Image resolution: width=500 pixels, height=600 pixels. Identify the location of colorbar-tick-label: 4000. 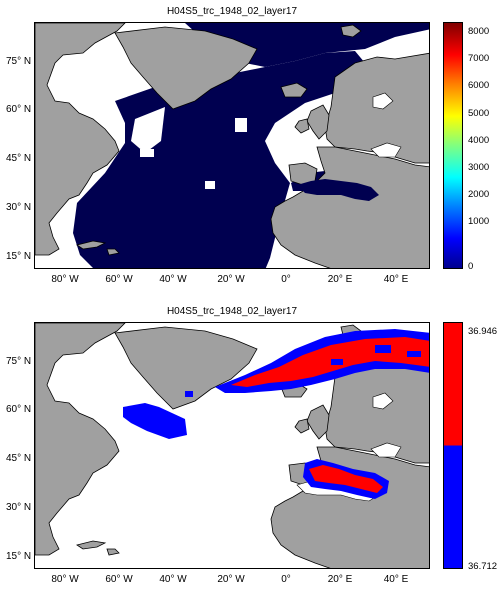
(479, 140).